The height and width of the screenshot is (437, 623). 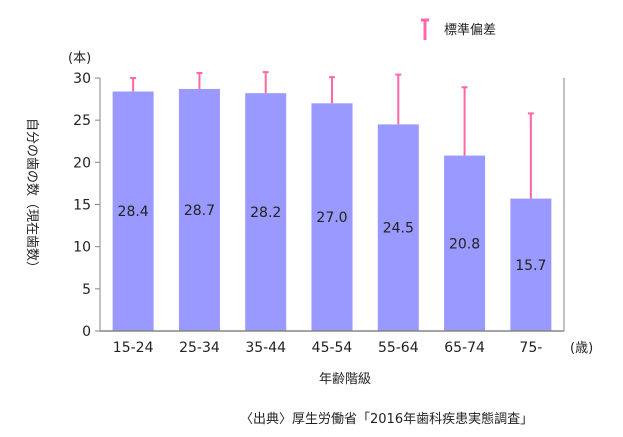 I want to click on legend-label: 標準偏差, so click(x=470, y=30).